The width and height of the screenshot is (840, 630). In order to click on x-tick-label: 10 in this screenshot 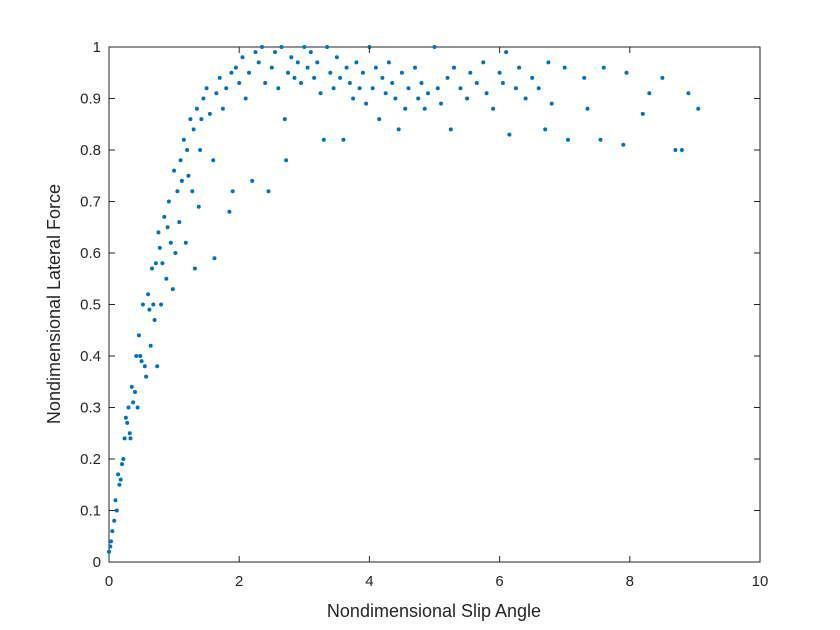, I will do `click(760, 581)`.